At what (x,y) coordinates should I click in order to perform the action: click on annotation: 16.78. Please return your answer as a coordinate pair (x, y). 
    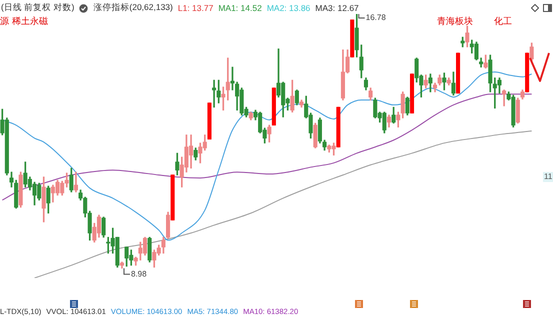
    Looking at the image, I should click on (376, 17).